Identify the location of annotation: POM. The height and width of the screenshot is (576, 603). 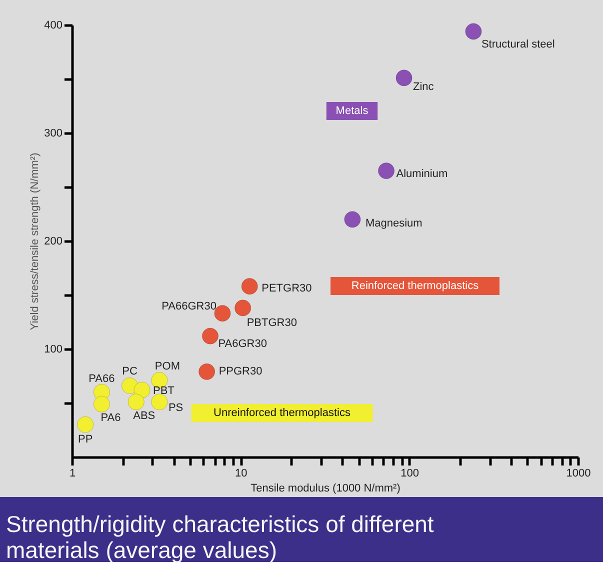
(167, 366).